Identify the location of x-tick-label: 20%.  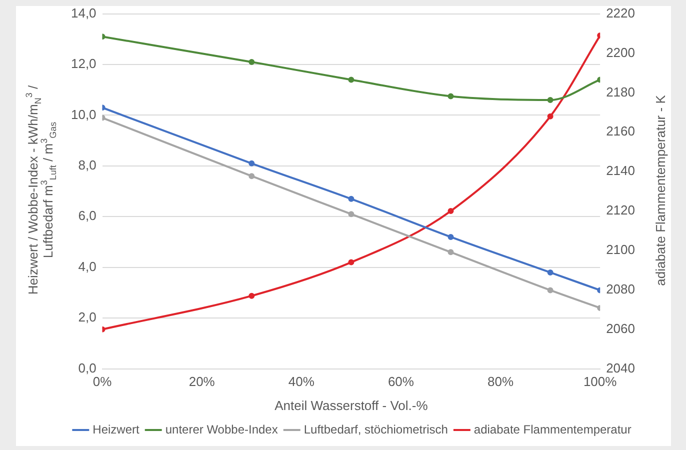
(202, 382).